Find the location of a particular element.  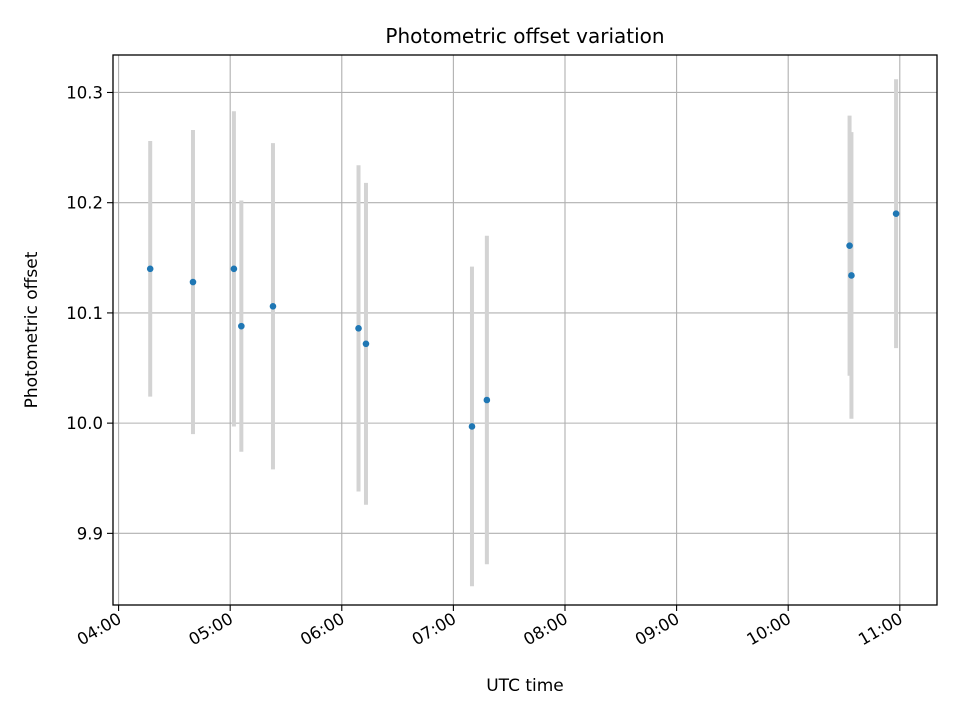

y-axis-title: Photometric offset is located at coordinates (32, 329).